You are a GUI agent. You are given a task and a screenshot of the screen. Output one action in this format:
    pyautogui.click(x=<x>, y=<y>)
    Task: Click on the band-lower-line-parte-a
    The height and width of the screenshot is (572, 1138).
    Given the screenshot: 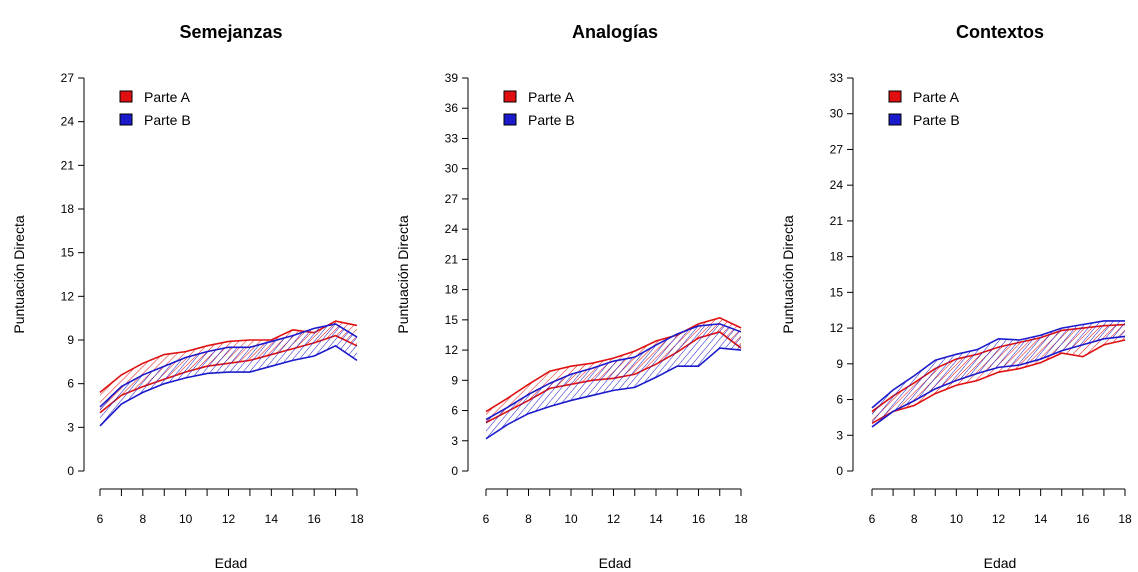 What is the action you would take?
    pyautogui.click(x=998, y=382)
    